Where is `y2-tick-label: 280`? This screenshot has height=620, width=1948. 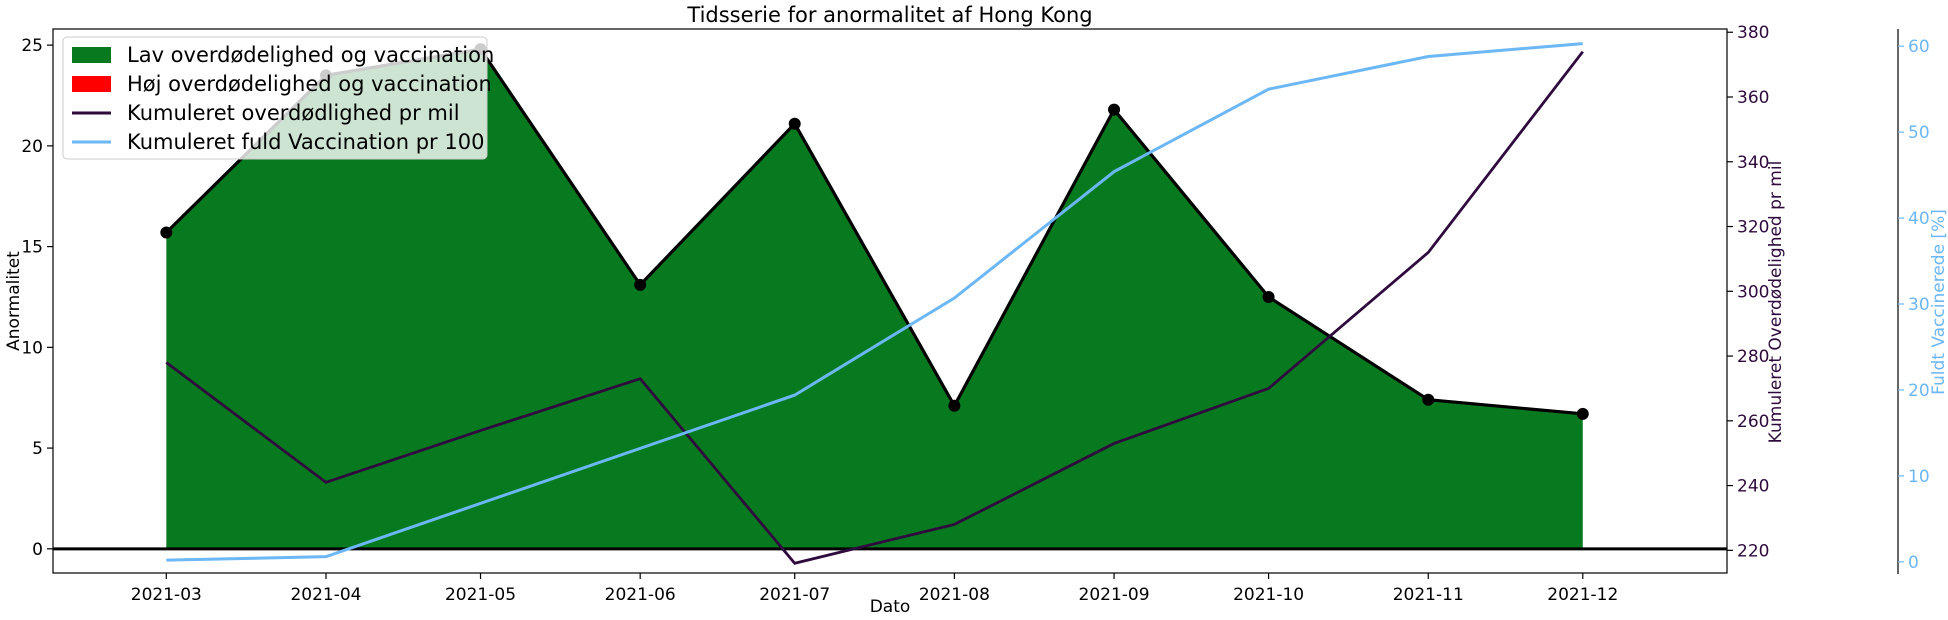 y2-tick-label: 280 is located at coordinates (1753, 357).